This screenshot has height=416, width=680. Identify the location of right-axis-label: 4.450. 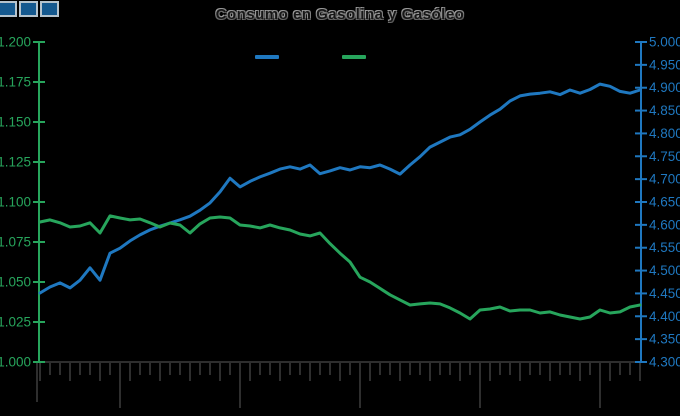
(664, 293).